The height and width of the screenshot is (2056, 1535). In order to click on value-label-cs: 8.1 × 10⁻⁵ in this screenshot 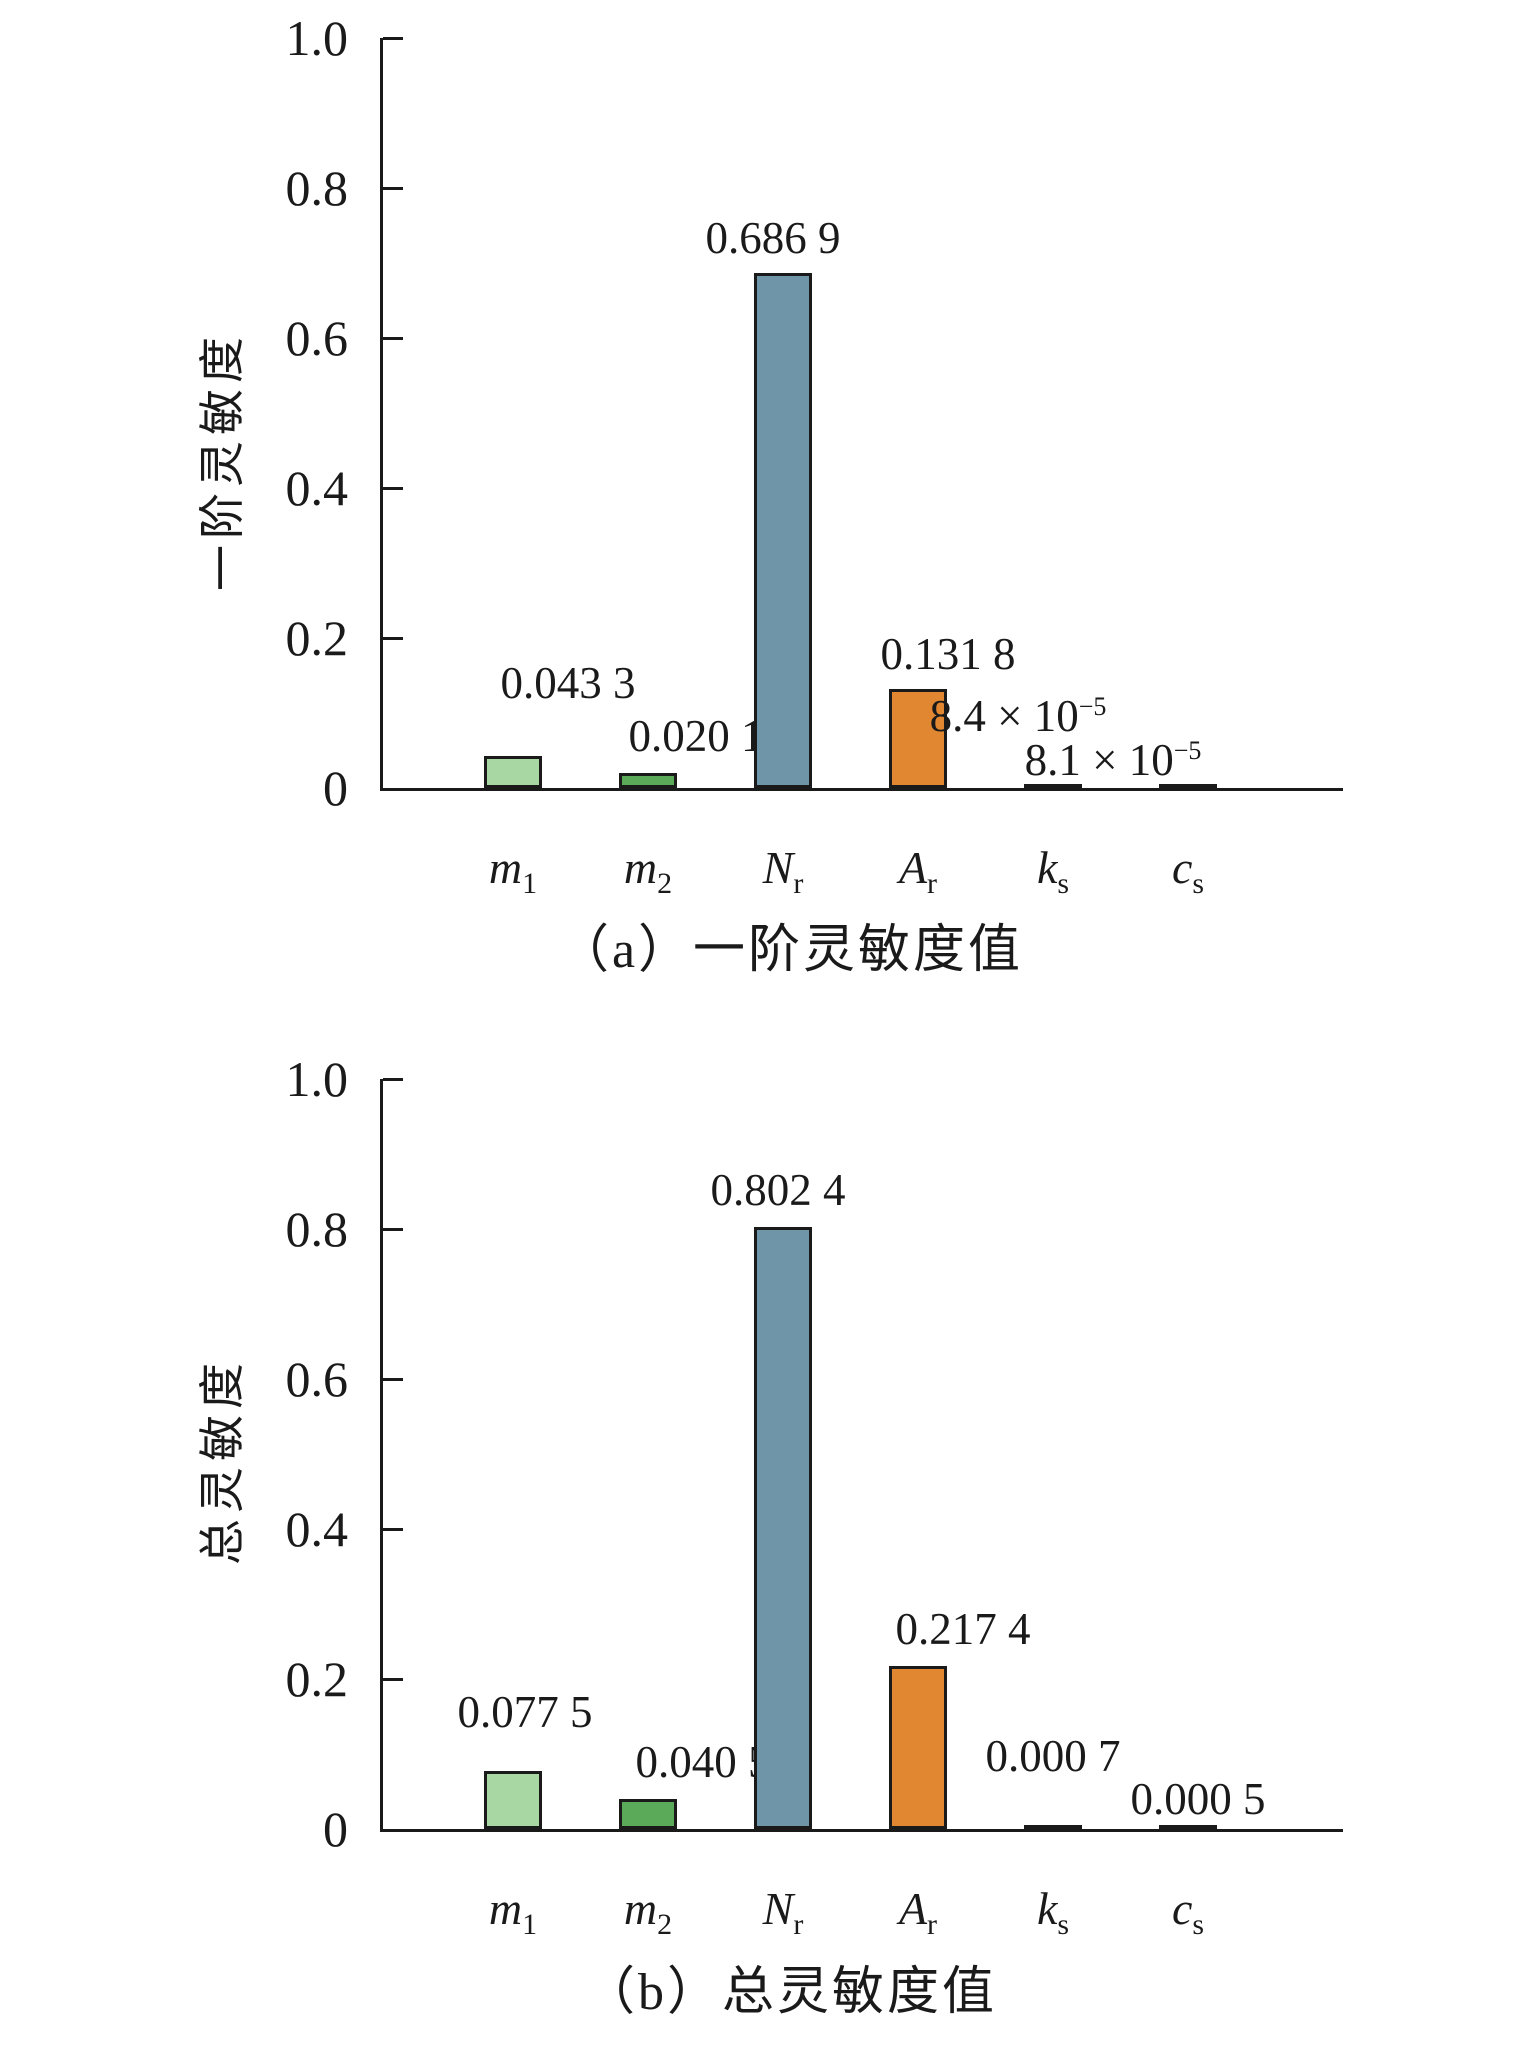, I will do `click(1113, 760)`.